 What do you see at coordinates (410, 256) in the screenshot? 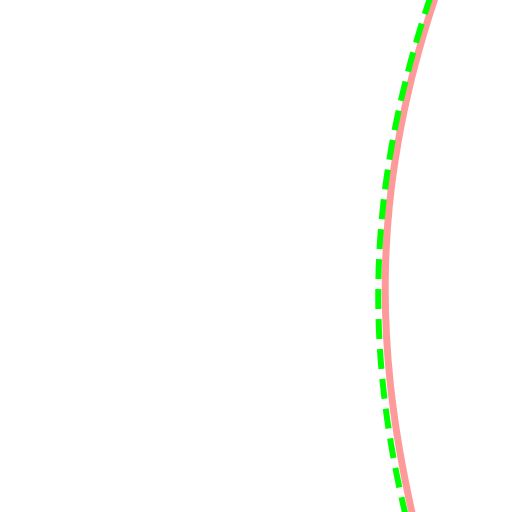
I see `solid-pink-arc` at bounding box center [410, 256].